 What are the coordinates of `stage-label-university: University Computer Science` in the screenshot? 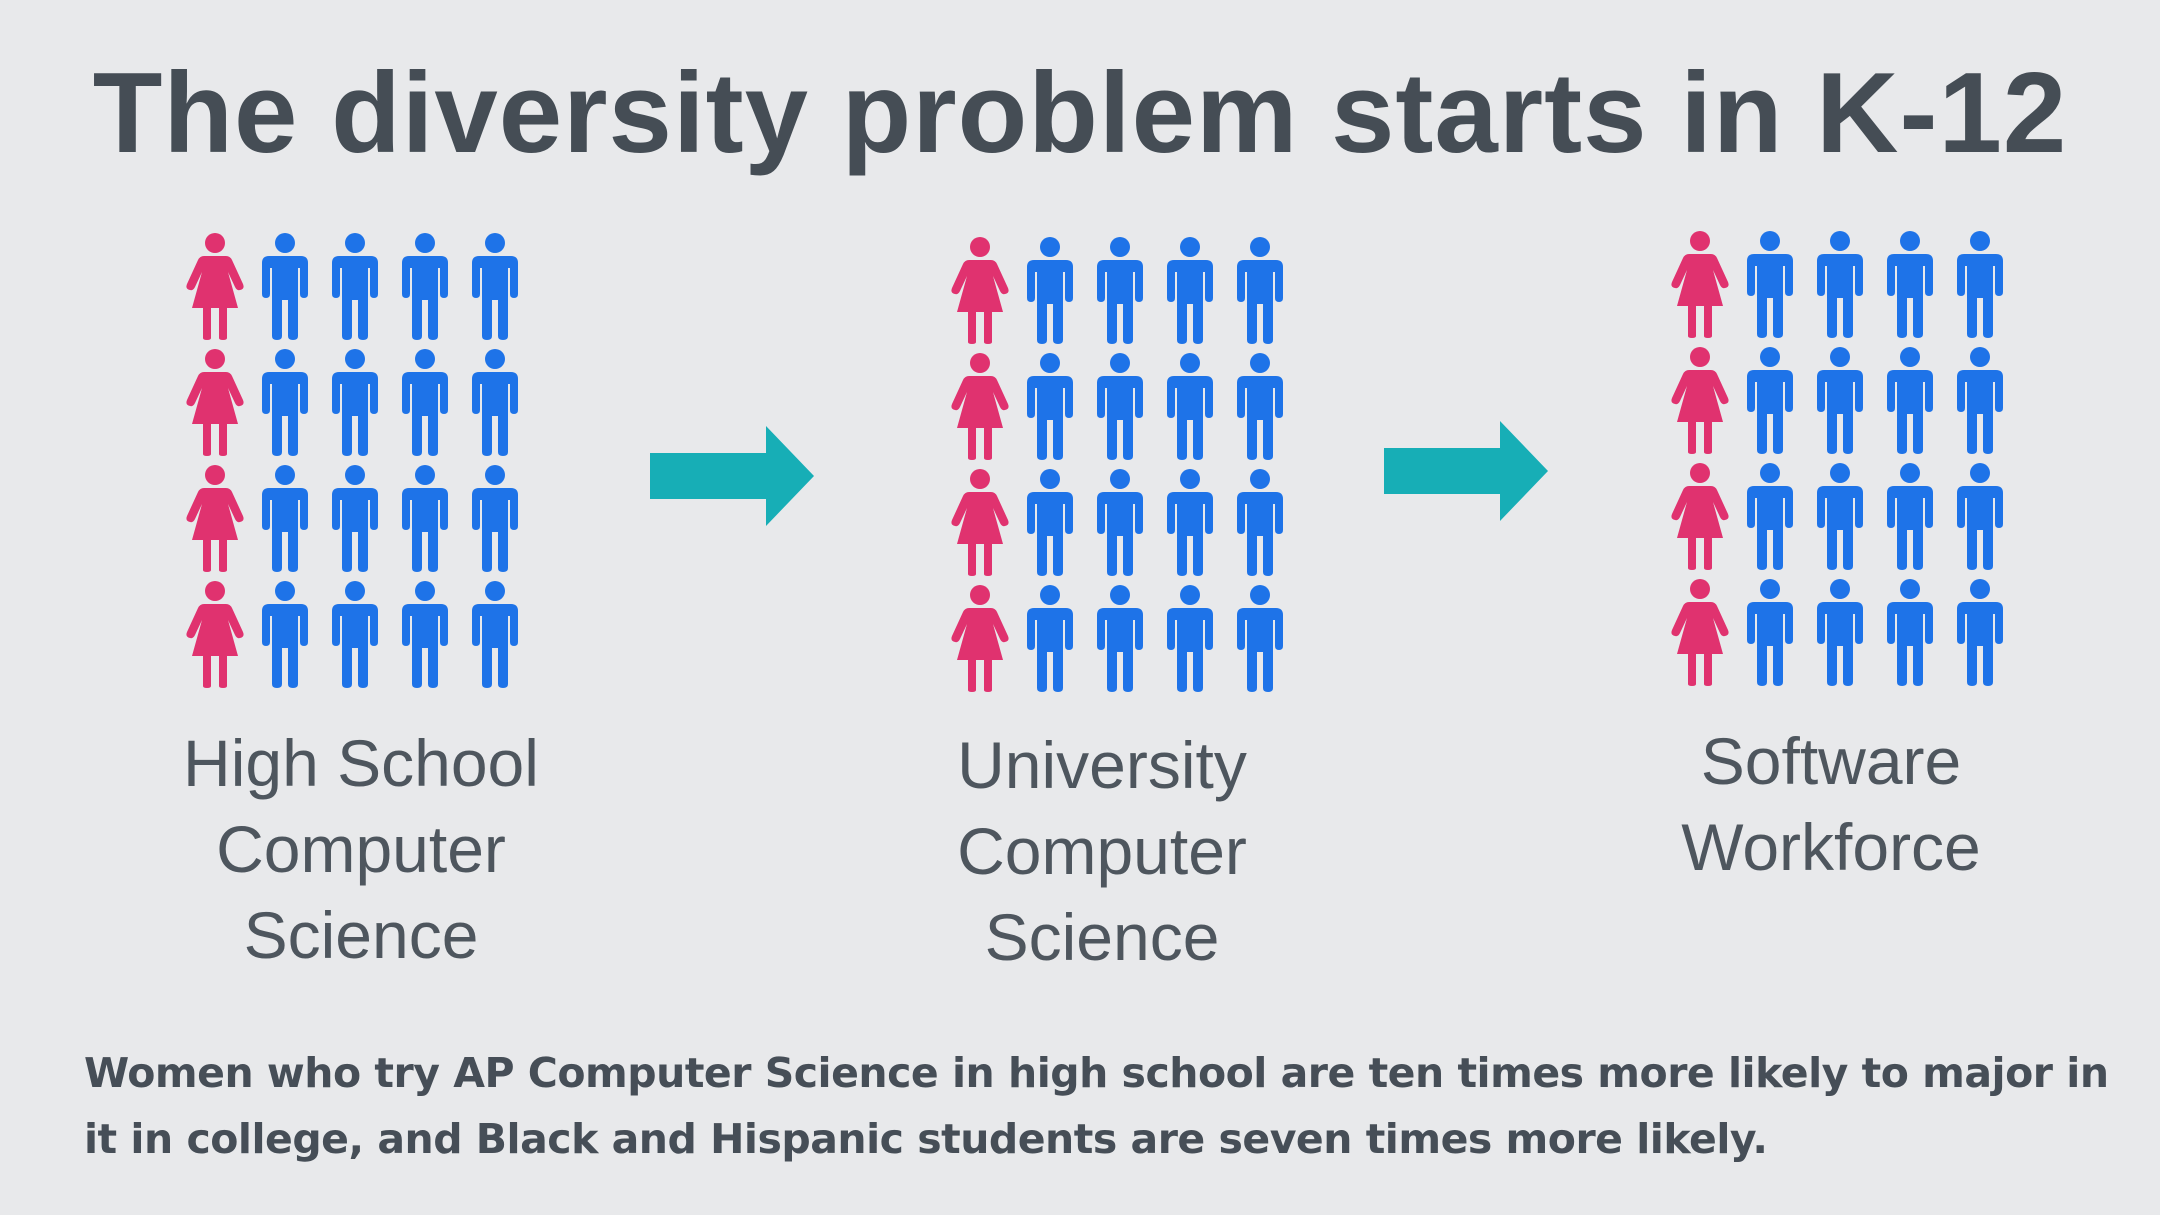 It's located at (1102, 851).